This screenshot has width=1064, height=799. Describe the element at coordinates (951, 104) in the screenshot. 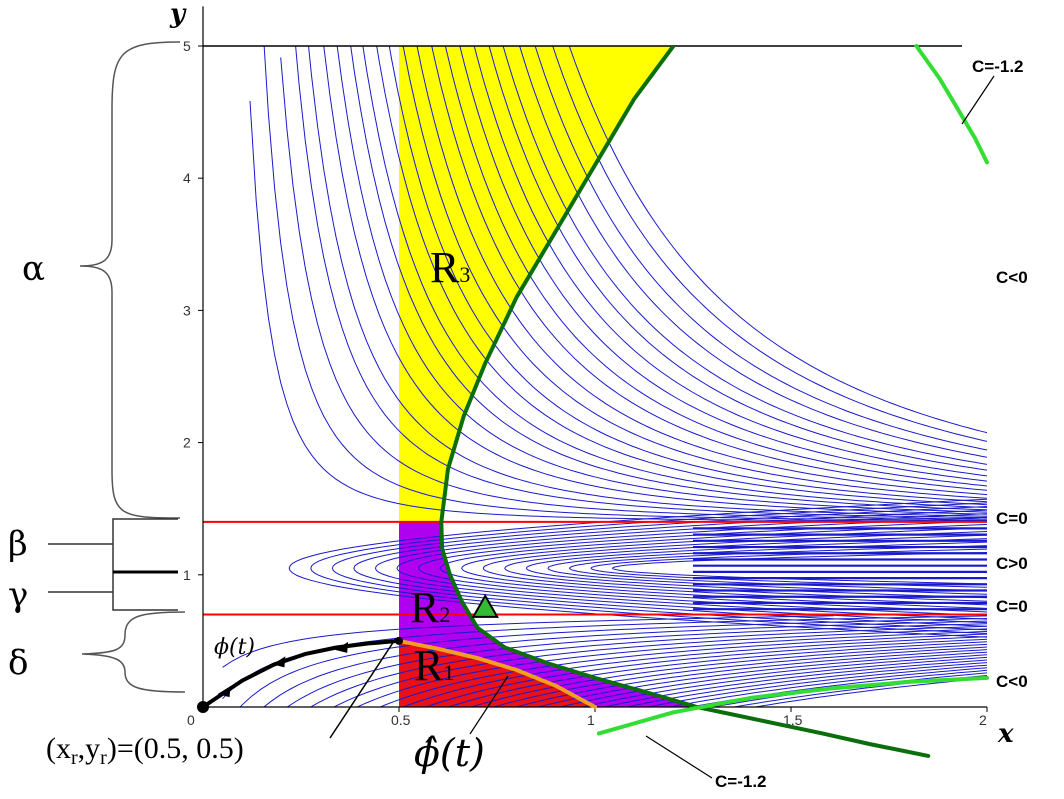

I see `c-neg12-top-curve` at that location.